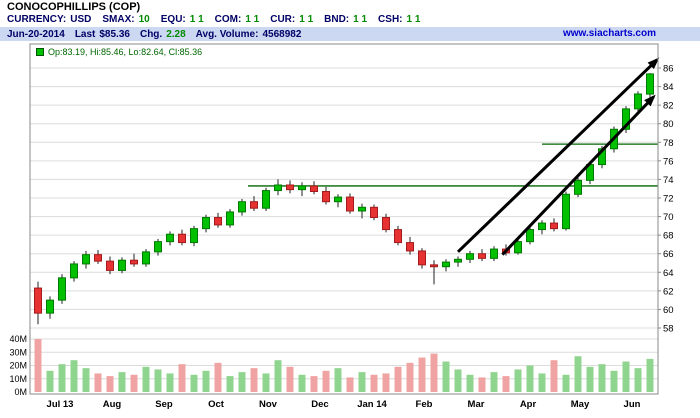 The width and height of the screenshot is (700, 418). I want to click on avg-volume-group: Avg. Volume: 4568982, so click(249, 34).